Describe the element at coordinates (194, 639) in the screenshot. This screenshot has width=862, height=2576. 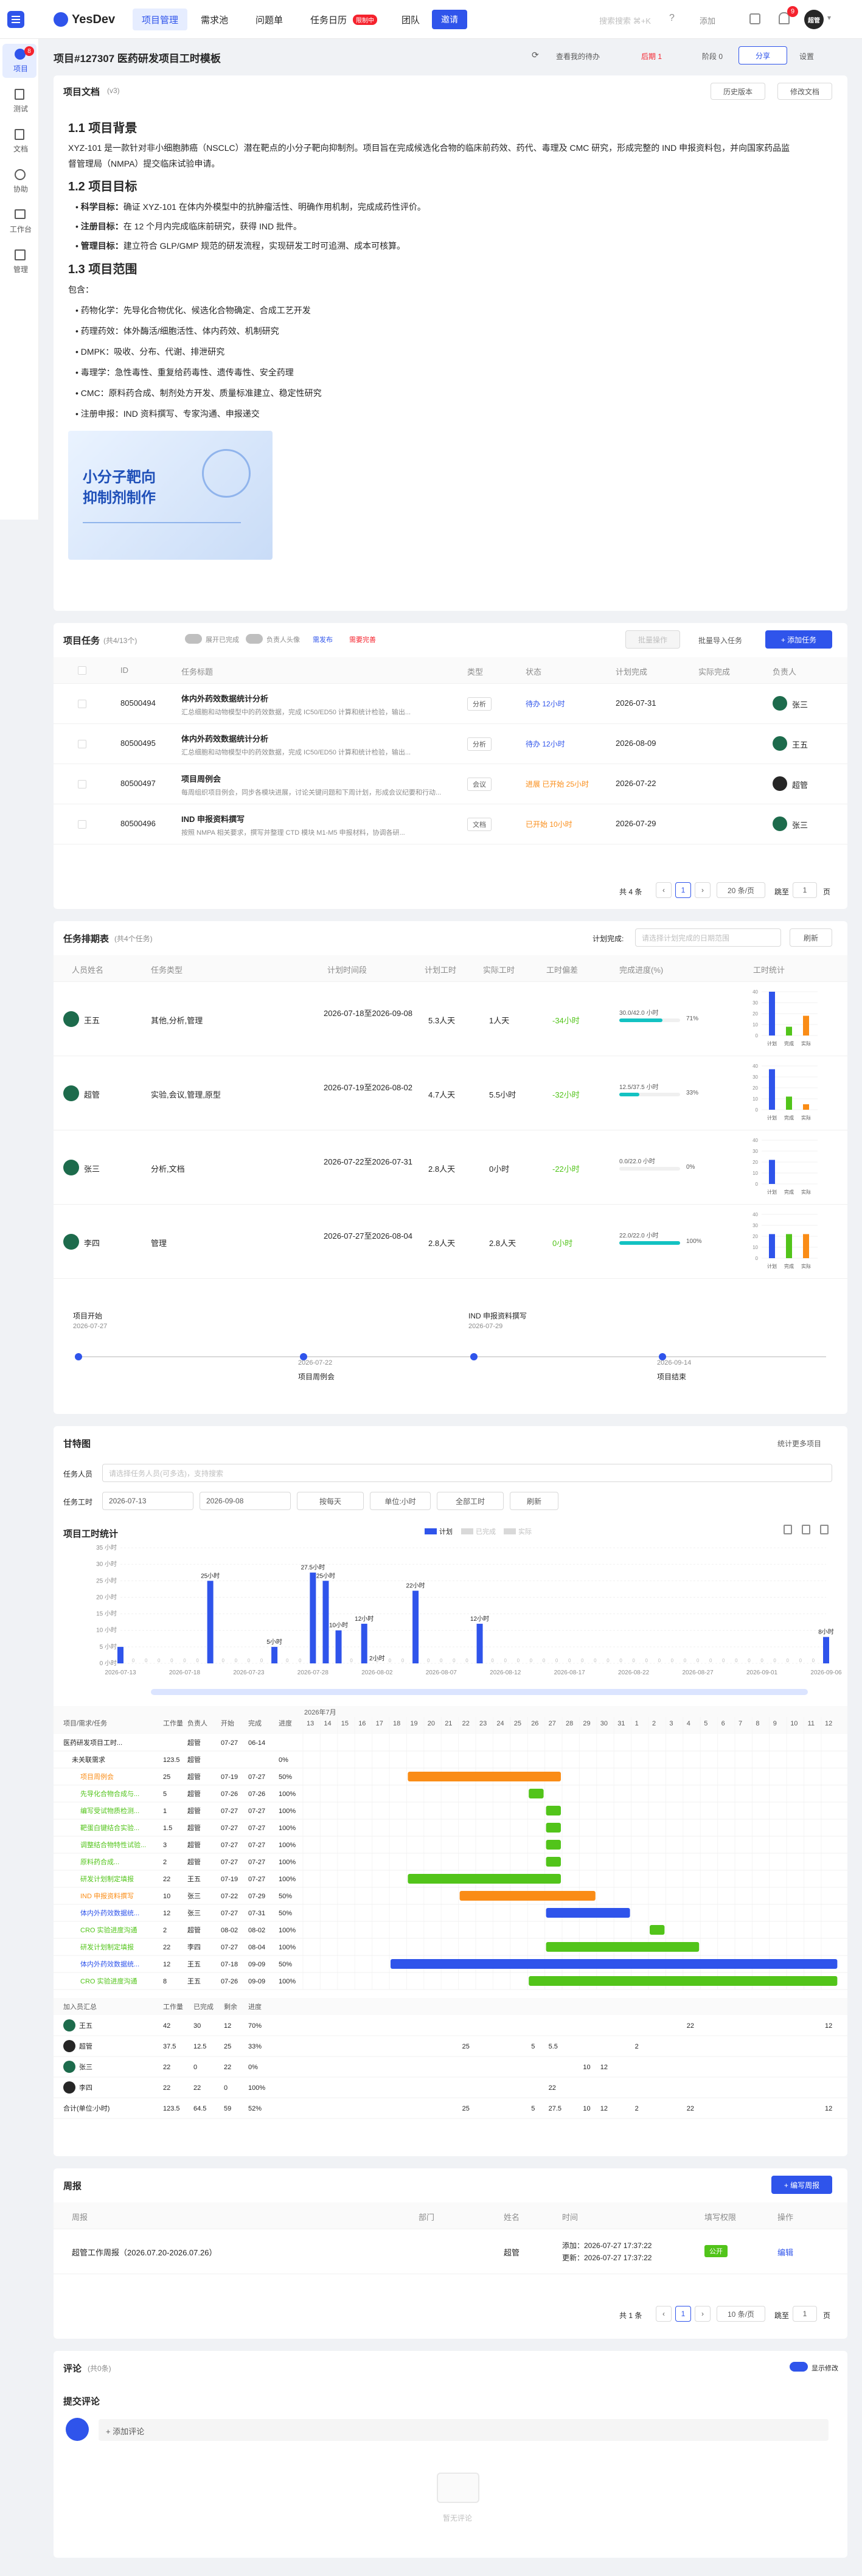
I see `toggle-completed` at that location.